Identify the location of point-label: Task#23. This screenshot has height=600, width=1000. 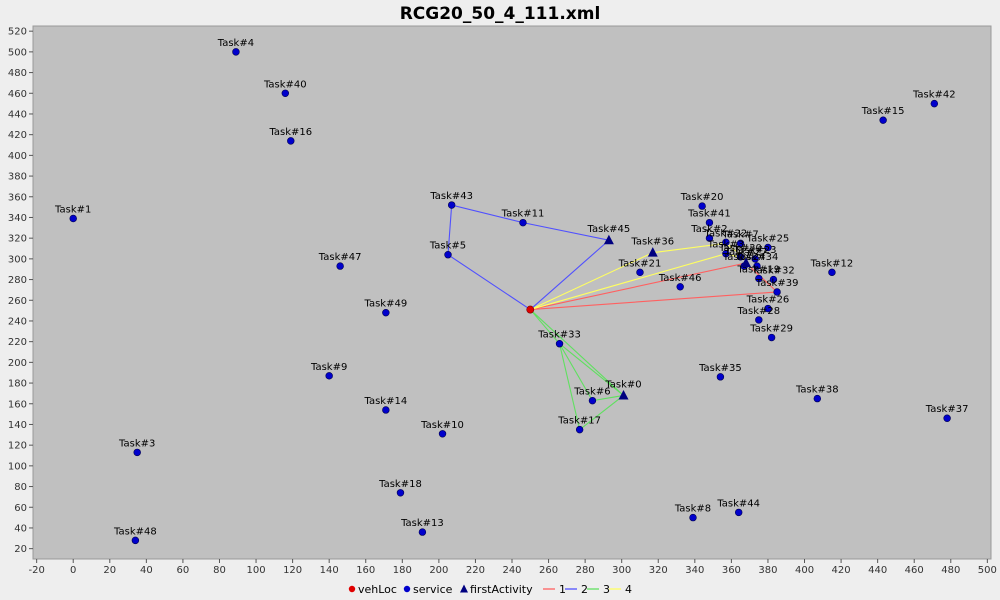
(755, 250).